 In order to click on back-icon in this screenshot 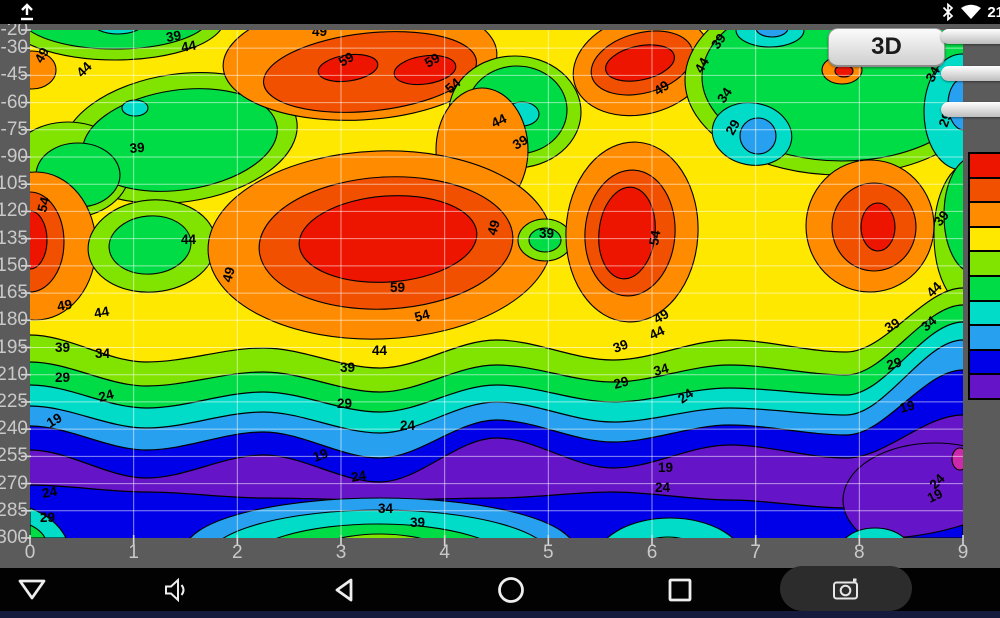, I will do `click(344, 589)`.